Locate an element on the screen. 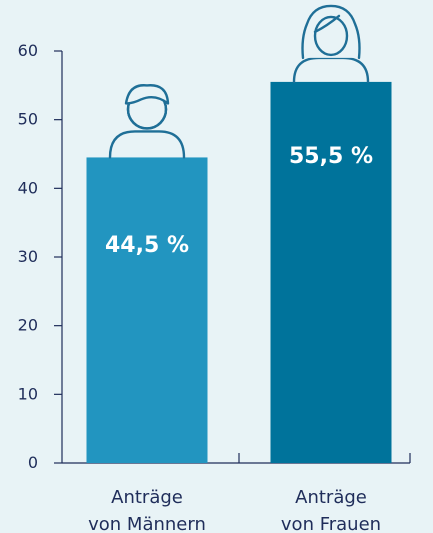 The height and width of the screenshot is (533, 433). y-tick-label: 30 is located at coordinates (28, 256).